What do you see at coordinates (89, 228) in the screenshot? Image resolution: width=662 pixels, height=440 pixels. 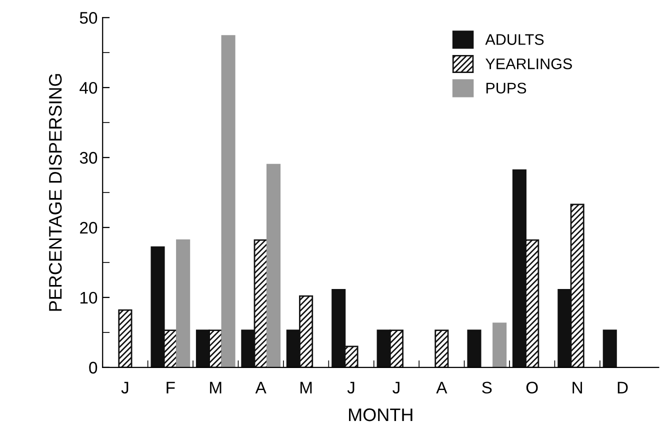 I see `y-tick-label: 20` at bounding box center [89, 228].